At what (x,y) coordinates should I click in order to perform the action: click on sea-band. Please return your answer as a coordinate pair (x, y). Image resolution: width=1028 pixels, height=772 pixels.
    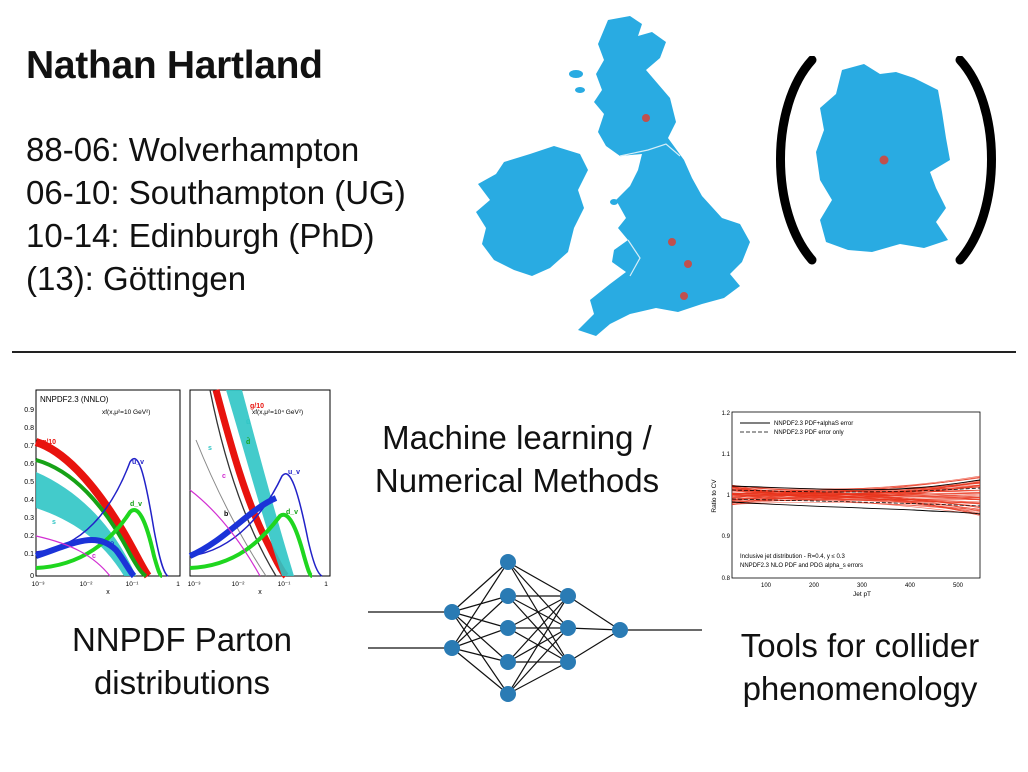
    Looking at the image, I should click on (86, 524).